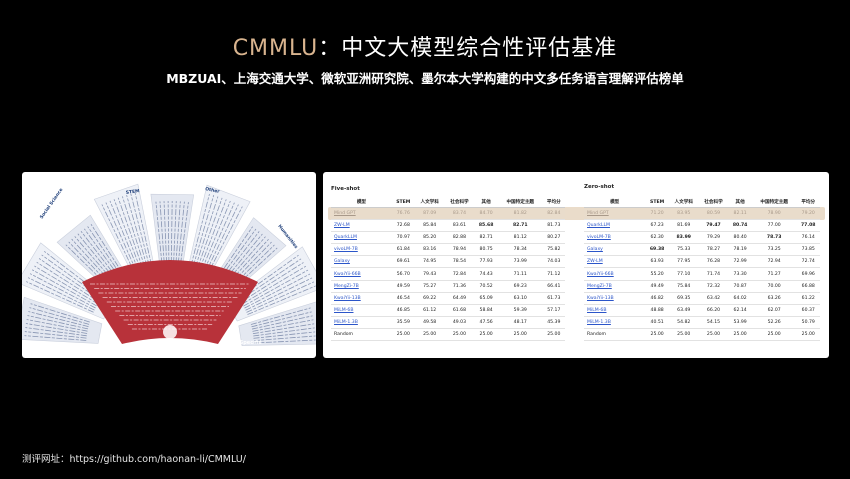 This screenshot has height=479, width=850. I want to click on fan-label-other: Other, so click(213, 190).